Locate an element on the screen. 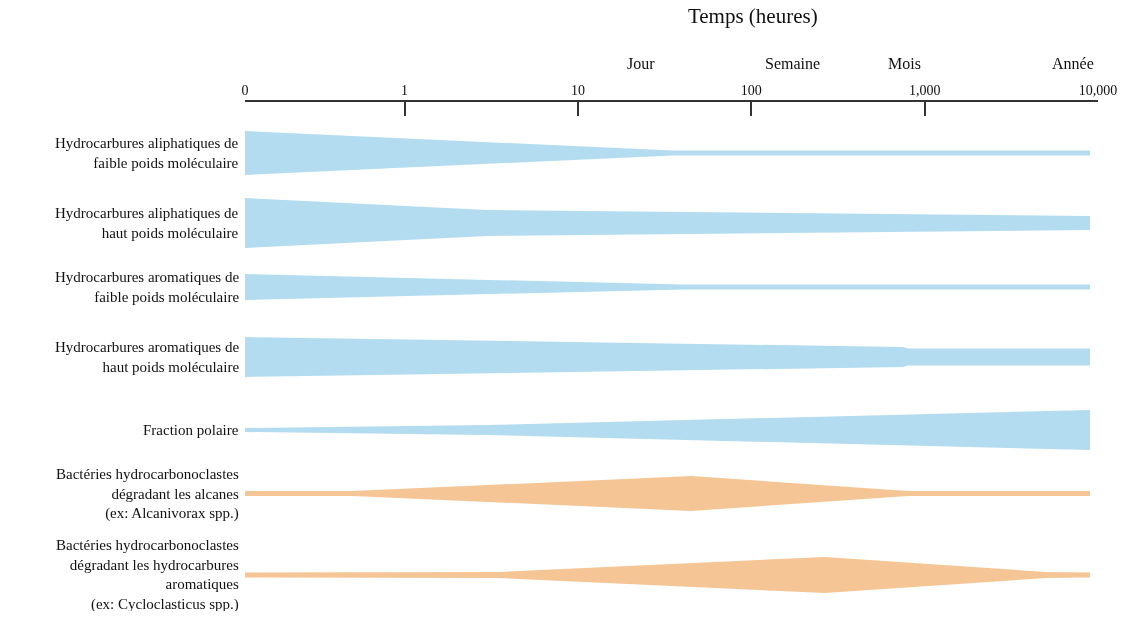 The image size is (1128, 620). x-tick-label: 100 is located at coordinates (751, 90).